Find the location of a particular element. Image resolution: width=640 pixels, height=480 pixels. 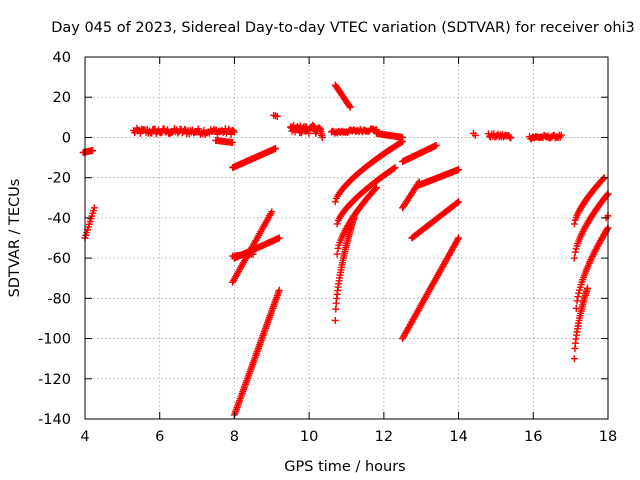

x-tick-label: 10 is located at coordinates (309, 437).